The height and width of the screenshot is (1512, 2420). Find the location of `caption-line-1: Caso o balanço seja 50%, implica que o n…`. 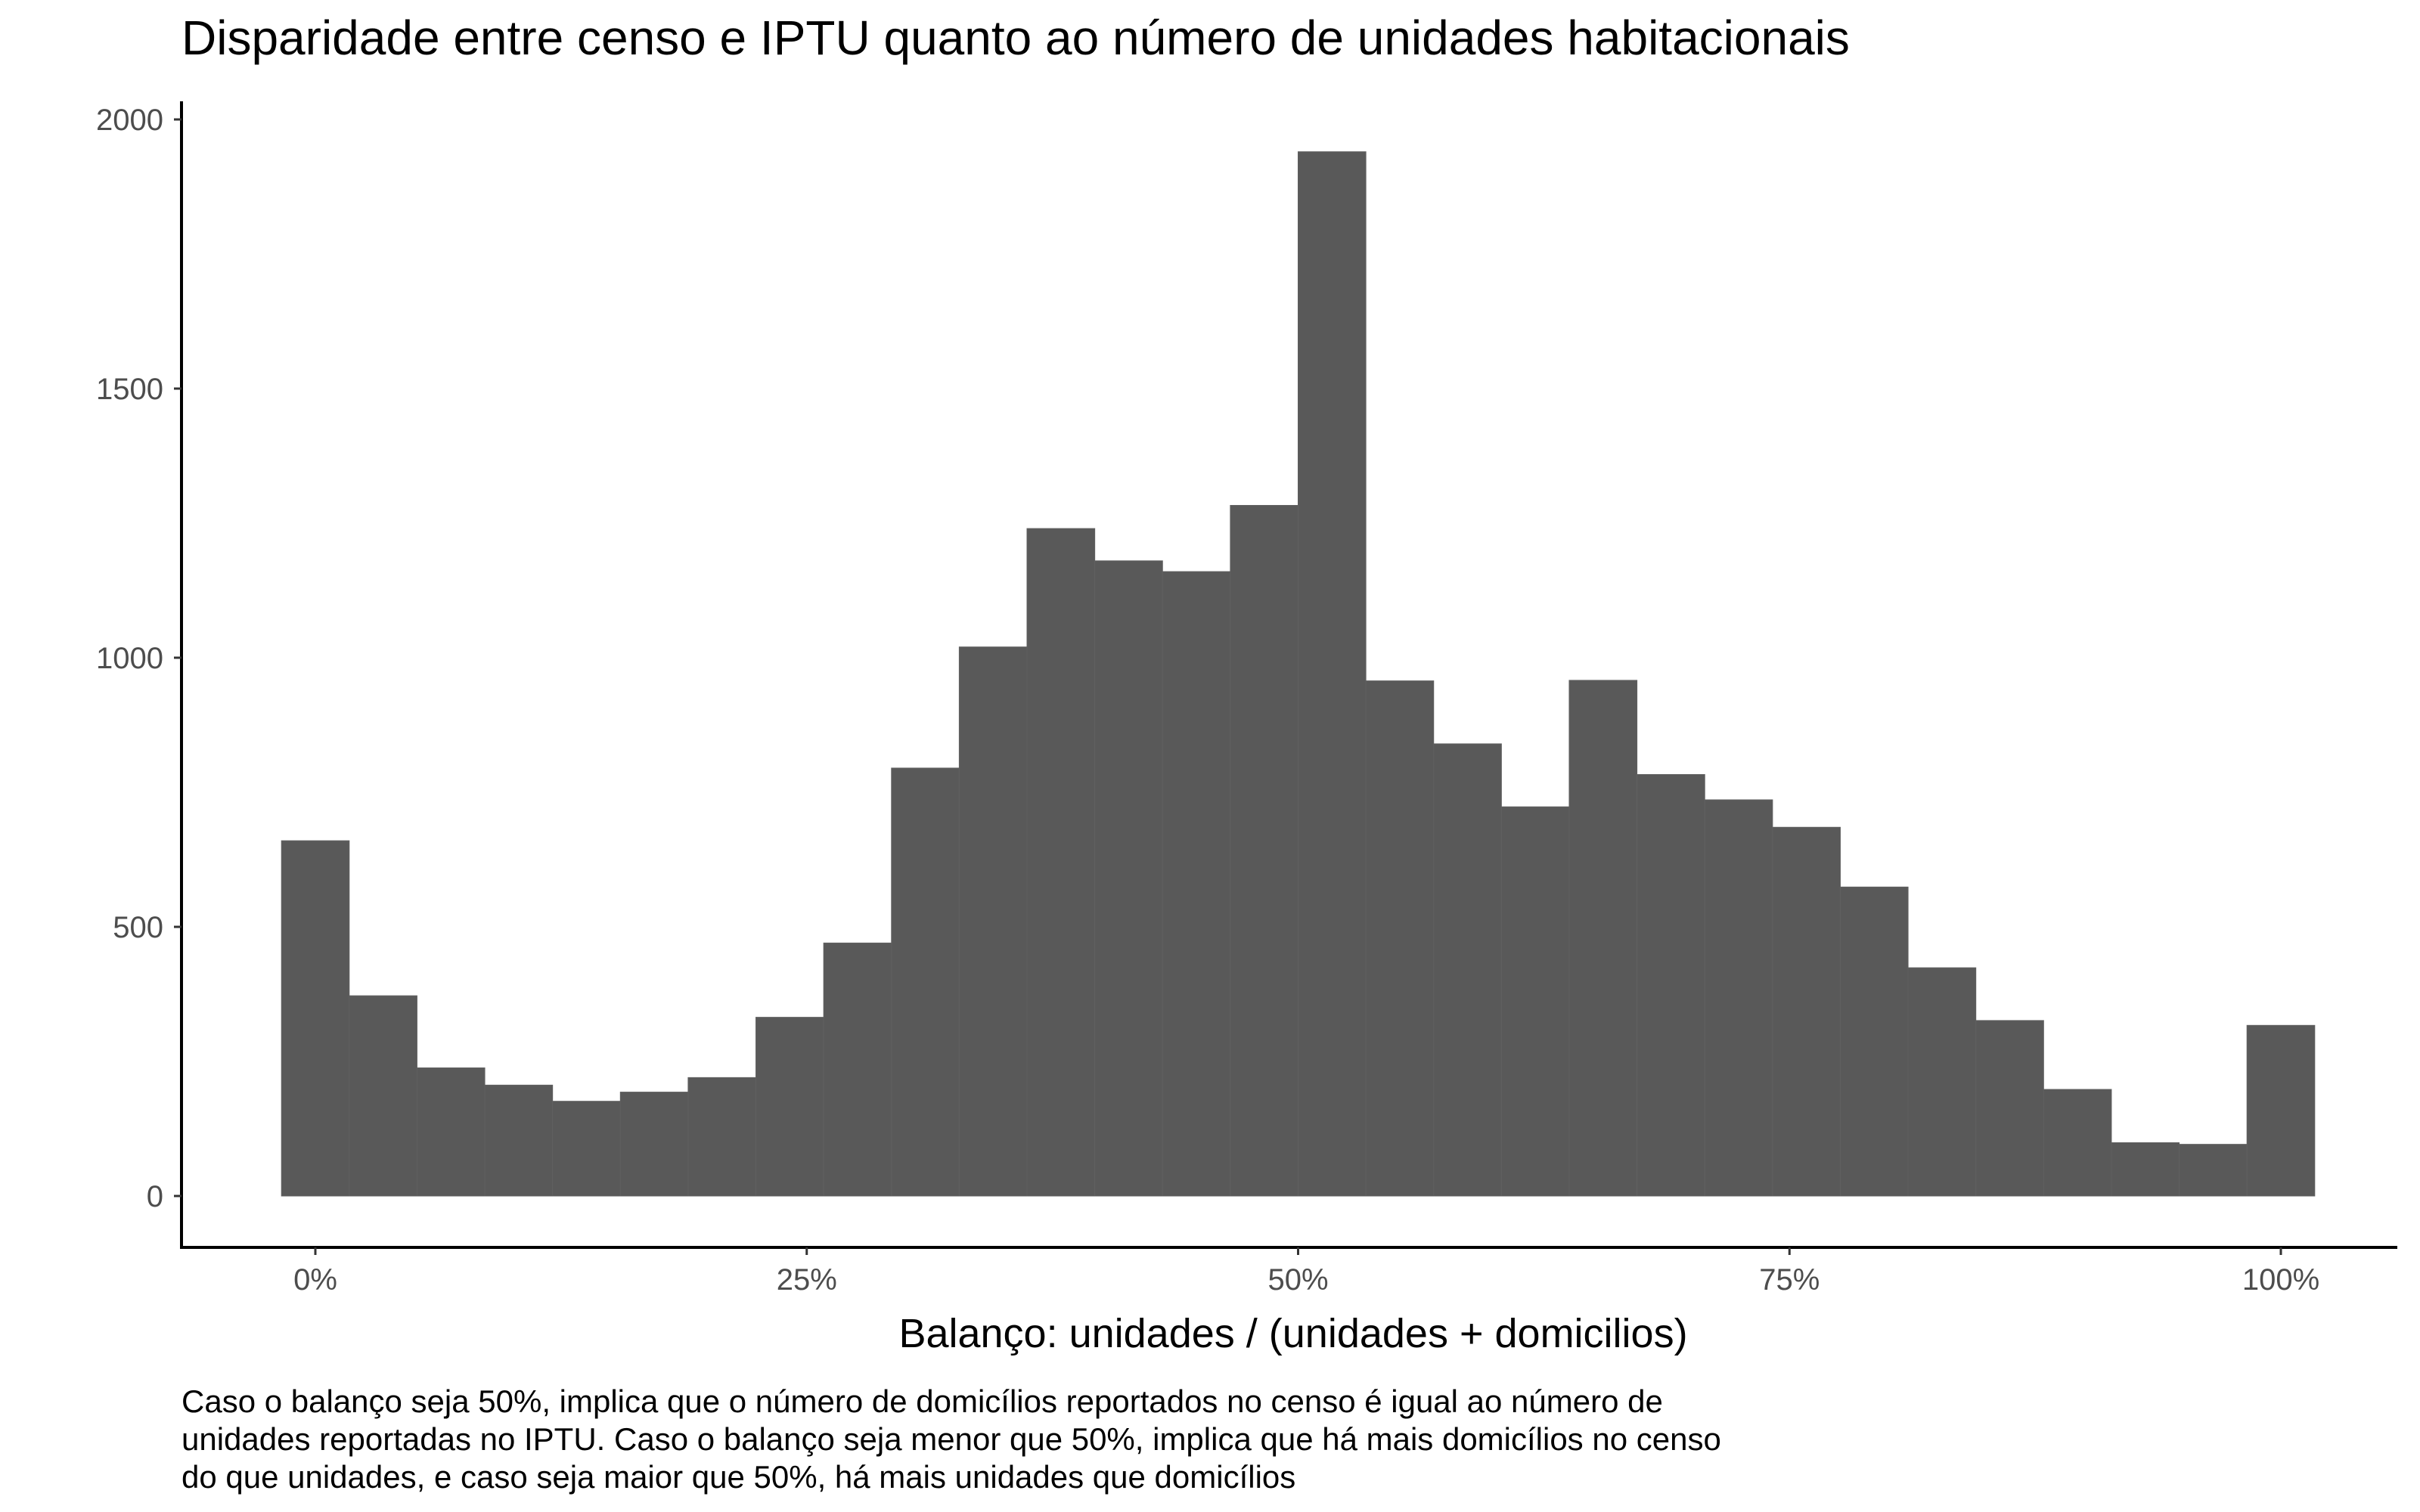

caption-line-1: Caso o balanço seja 50%, implica que o n… is located at coordinates (922, 1401).